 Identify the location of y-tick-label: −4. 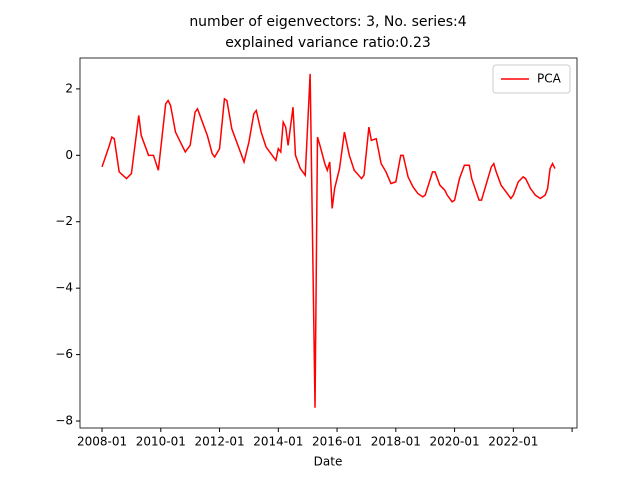
(64, 288).